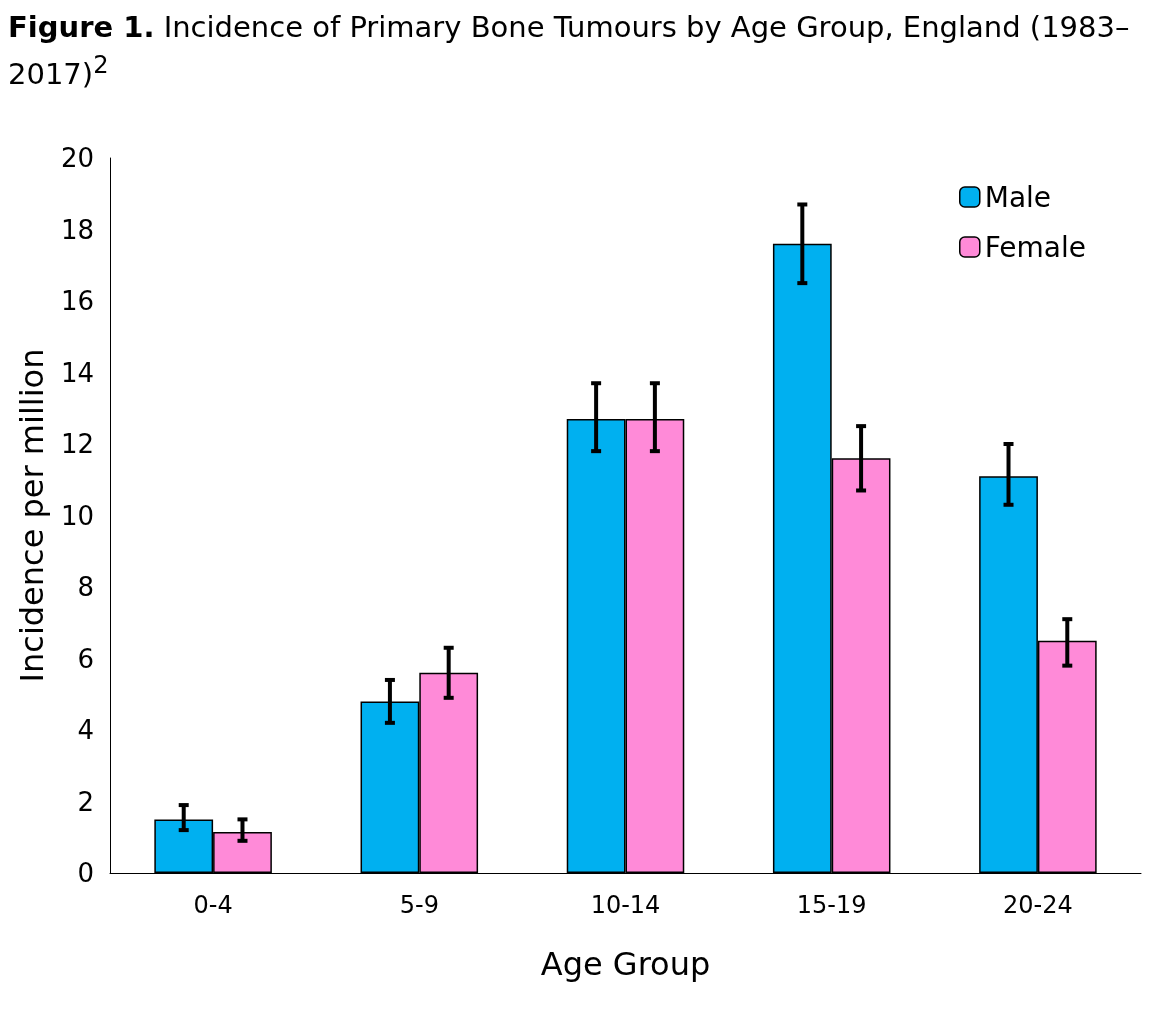  I want to click on y-axis-title: Incidence per million, so click(32, 515).